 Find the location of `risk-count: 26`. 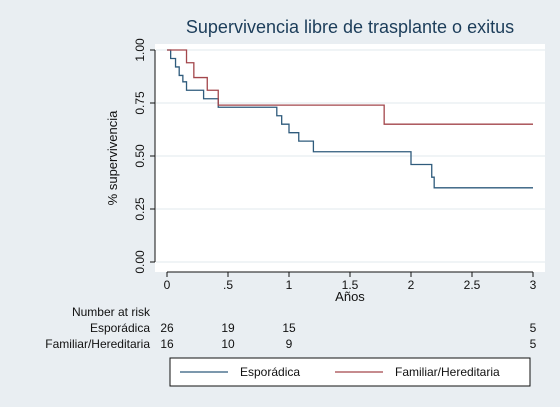

risk-count: 26 is located at coordinates (167, 328).